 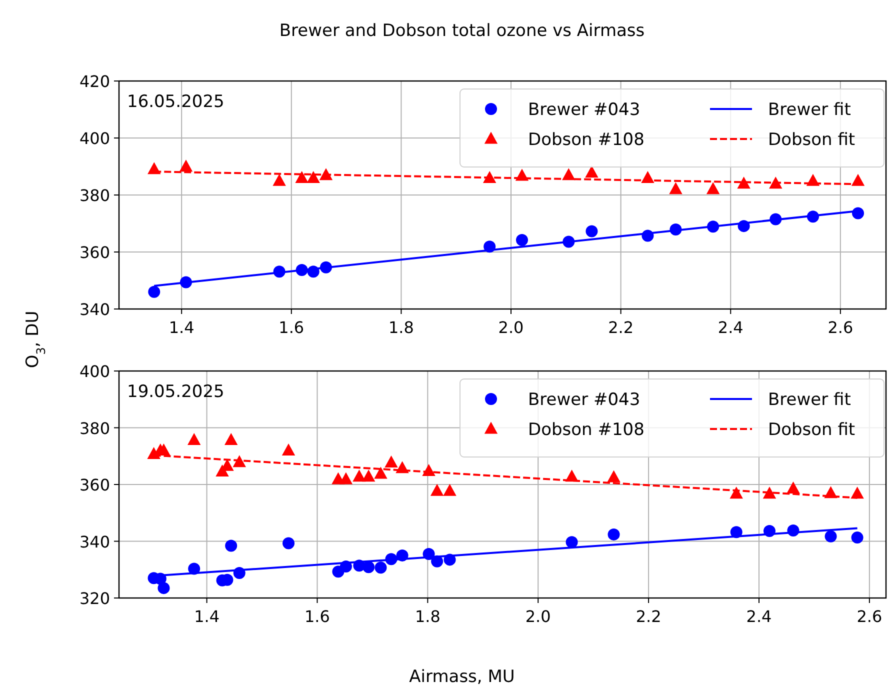 What do you see at coordinates (94, 81) in the screenshot?
I see `y-tick-label: 420` at bounding box center [94, 81].